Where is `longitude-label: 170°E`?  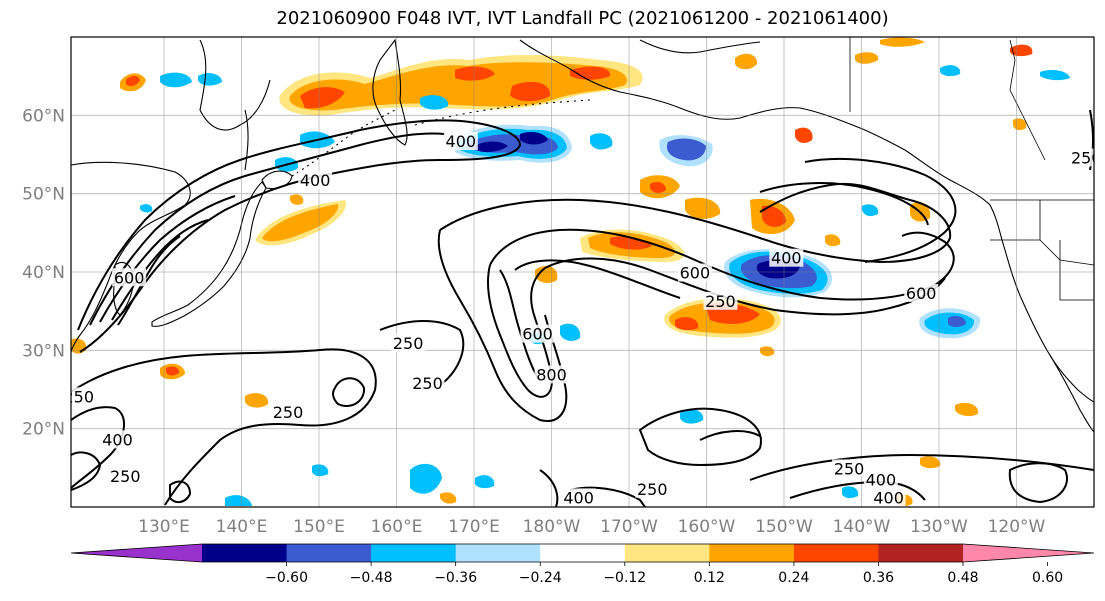
longitude-label: 170°E is located at coordinates (474, 527).